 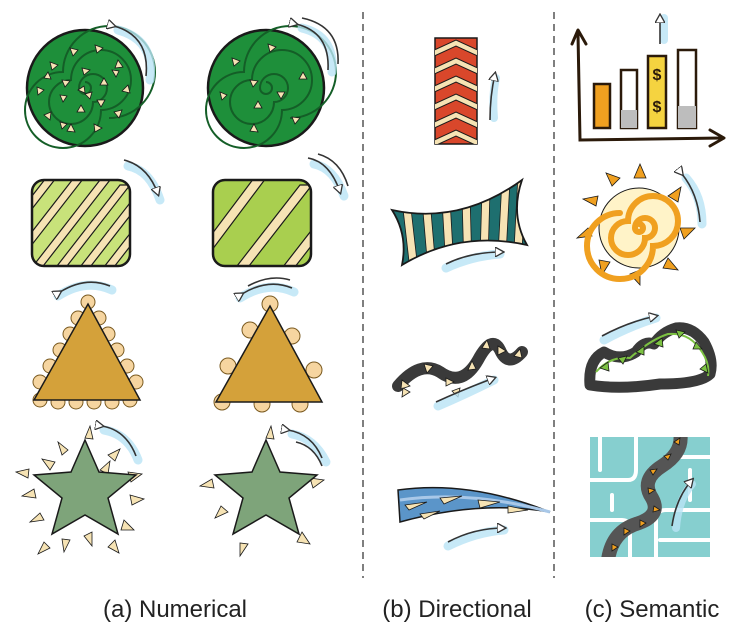 What do you see at coordinates (262, 223) in the screenshot?
I see `striped-square-sparse` at bounding box center [262, 223].